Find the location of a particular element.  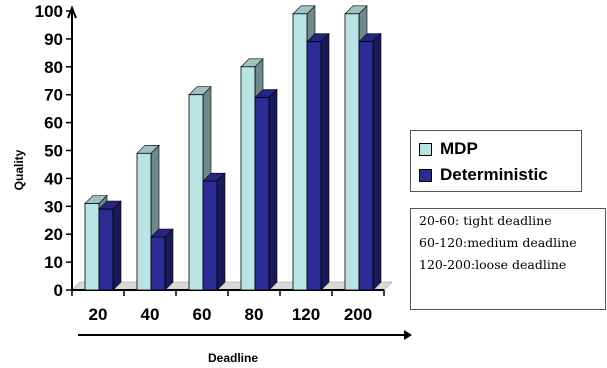

legend-item-mdp: MDP is located at coordinates (448, 149).